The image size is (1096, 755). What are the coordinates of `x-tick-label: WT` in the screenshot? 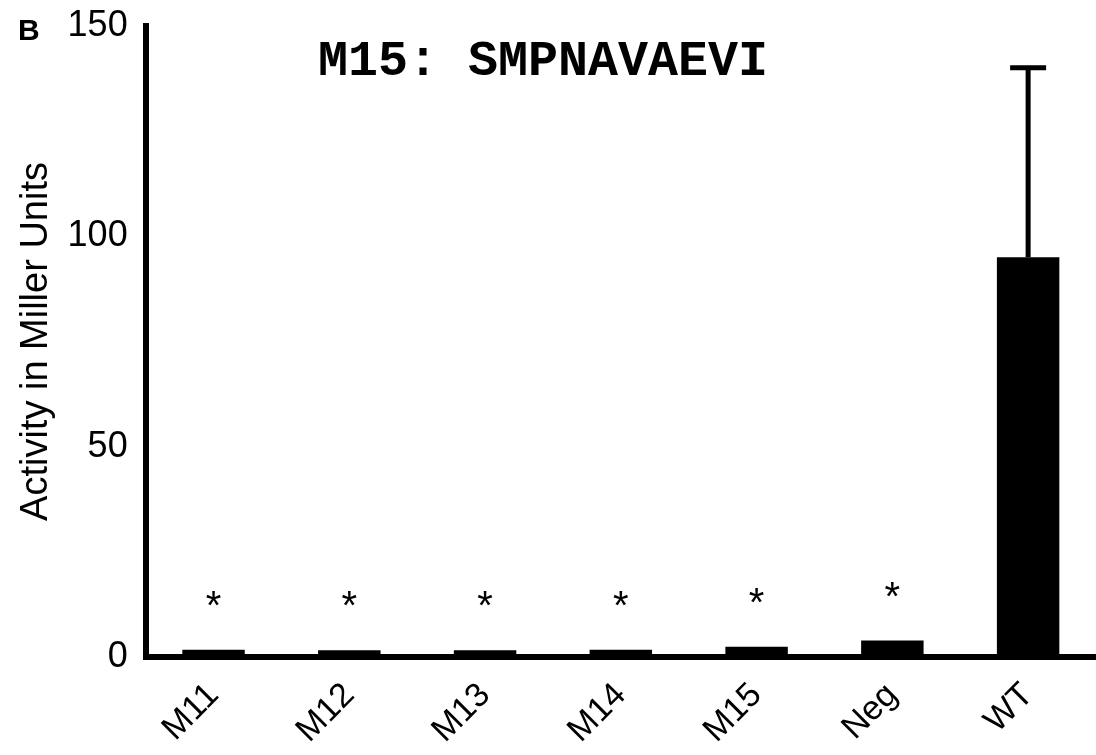 It's located at (1007, 706).